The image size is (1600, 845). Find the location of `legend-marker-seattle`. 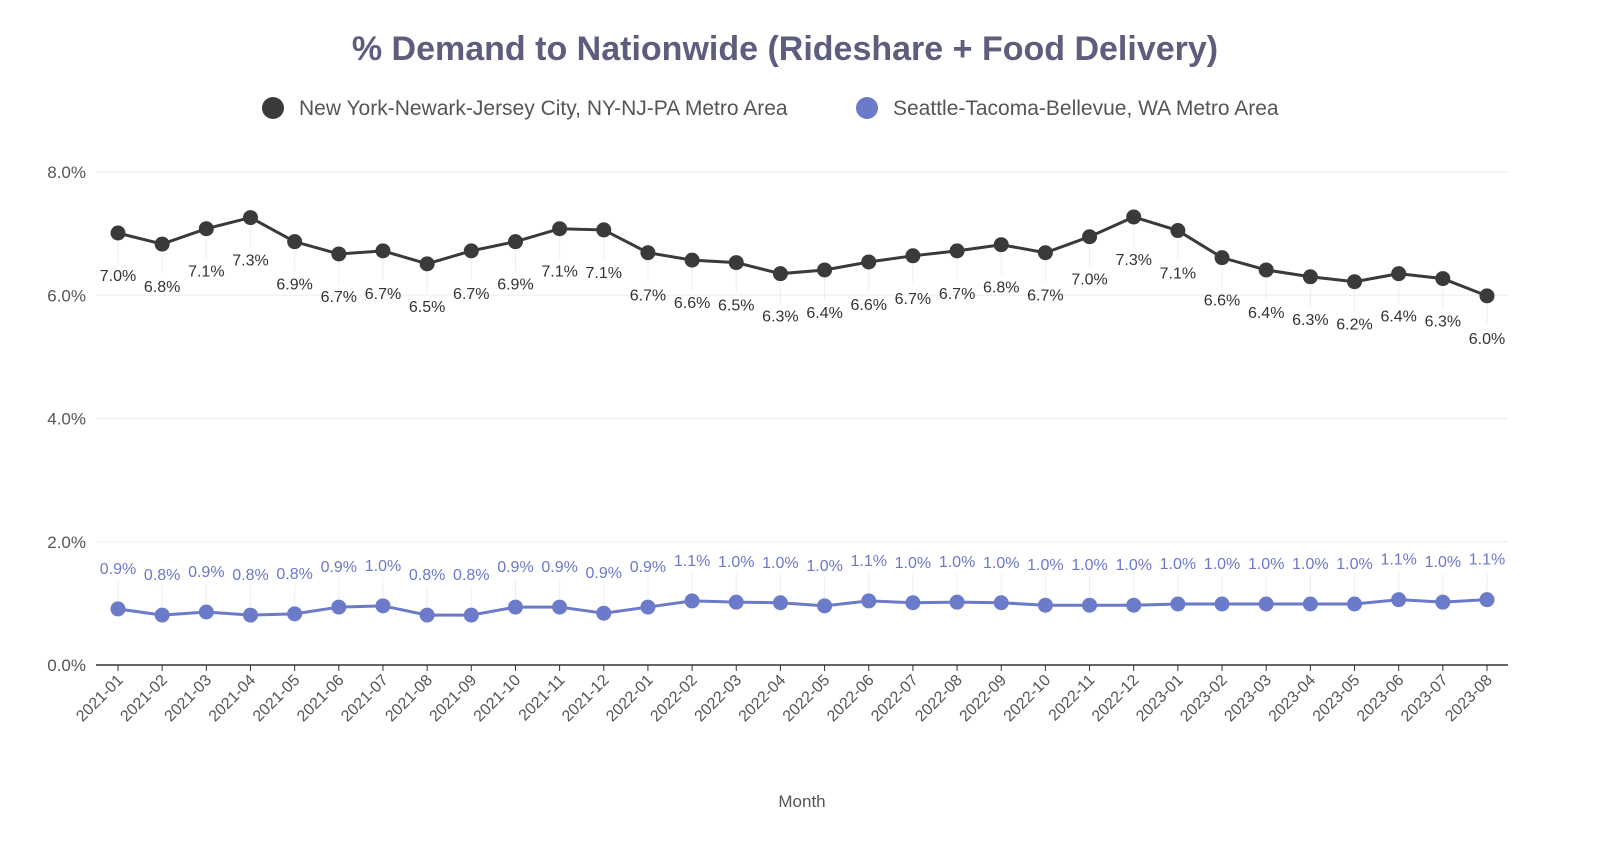

legend-marker-seattle is located at coordinates (867, 108).